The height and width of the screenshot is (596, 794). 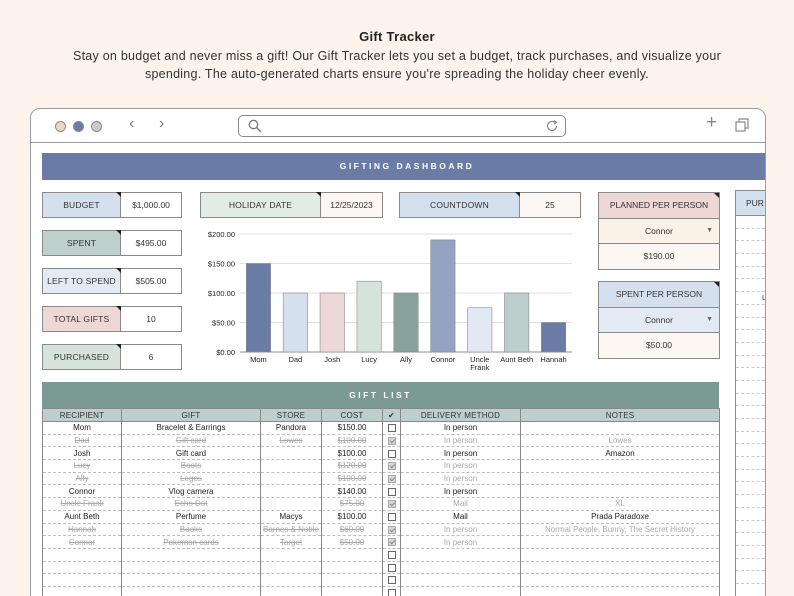 I want to click on notes-header: NOTES, so click(x=620, y=415).